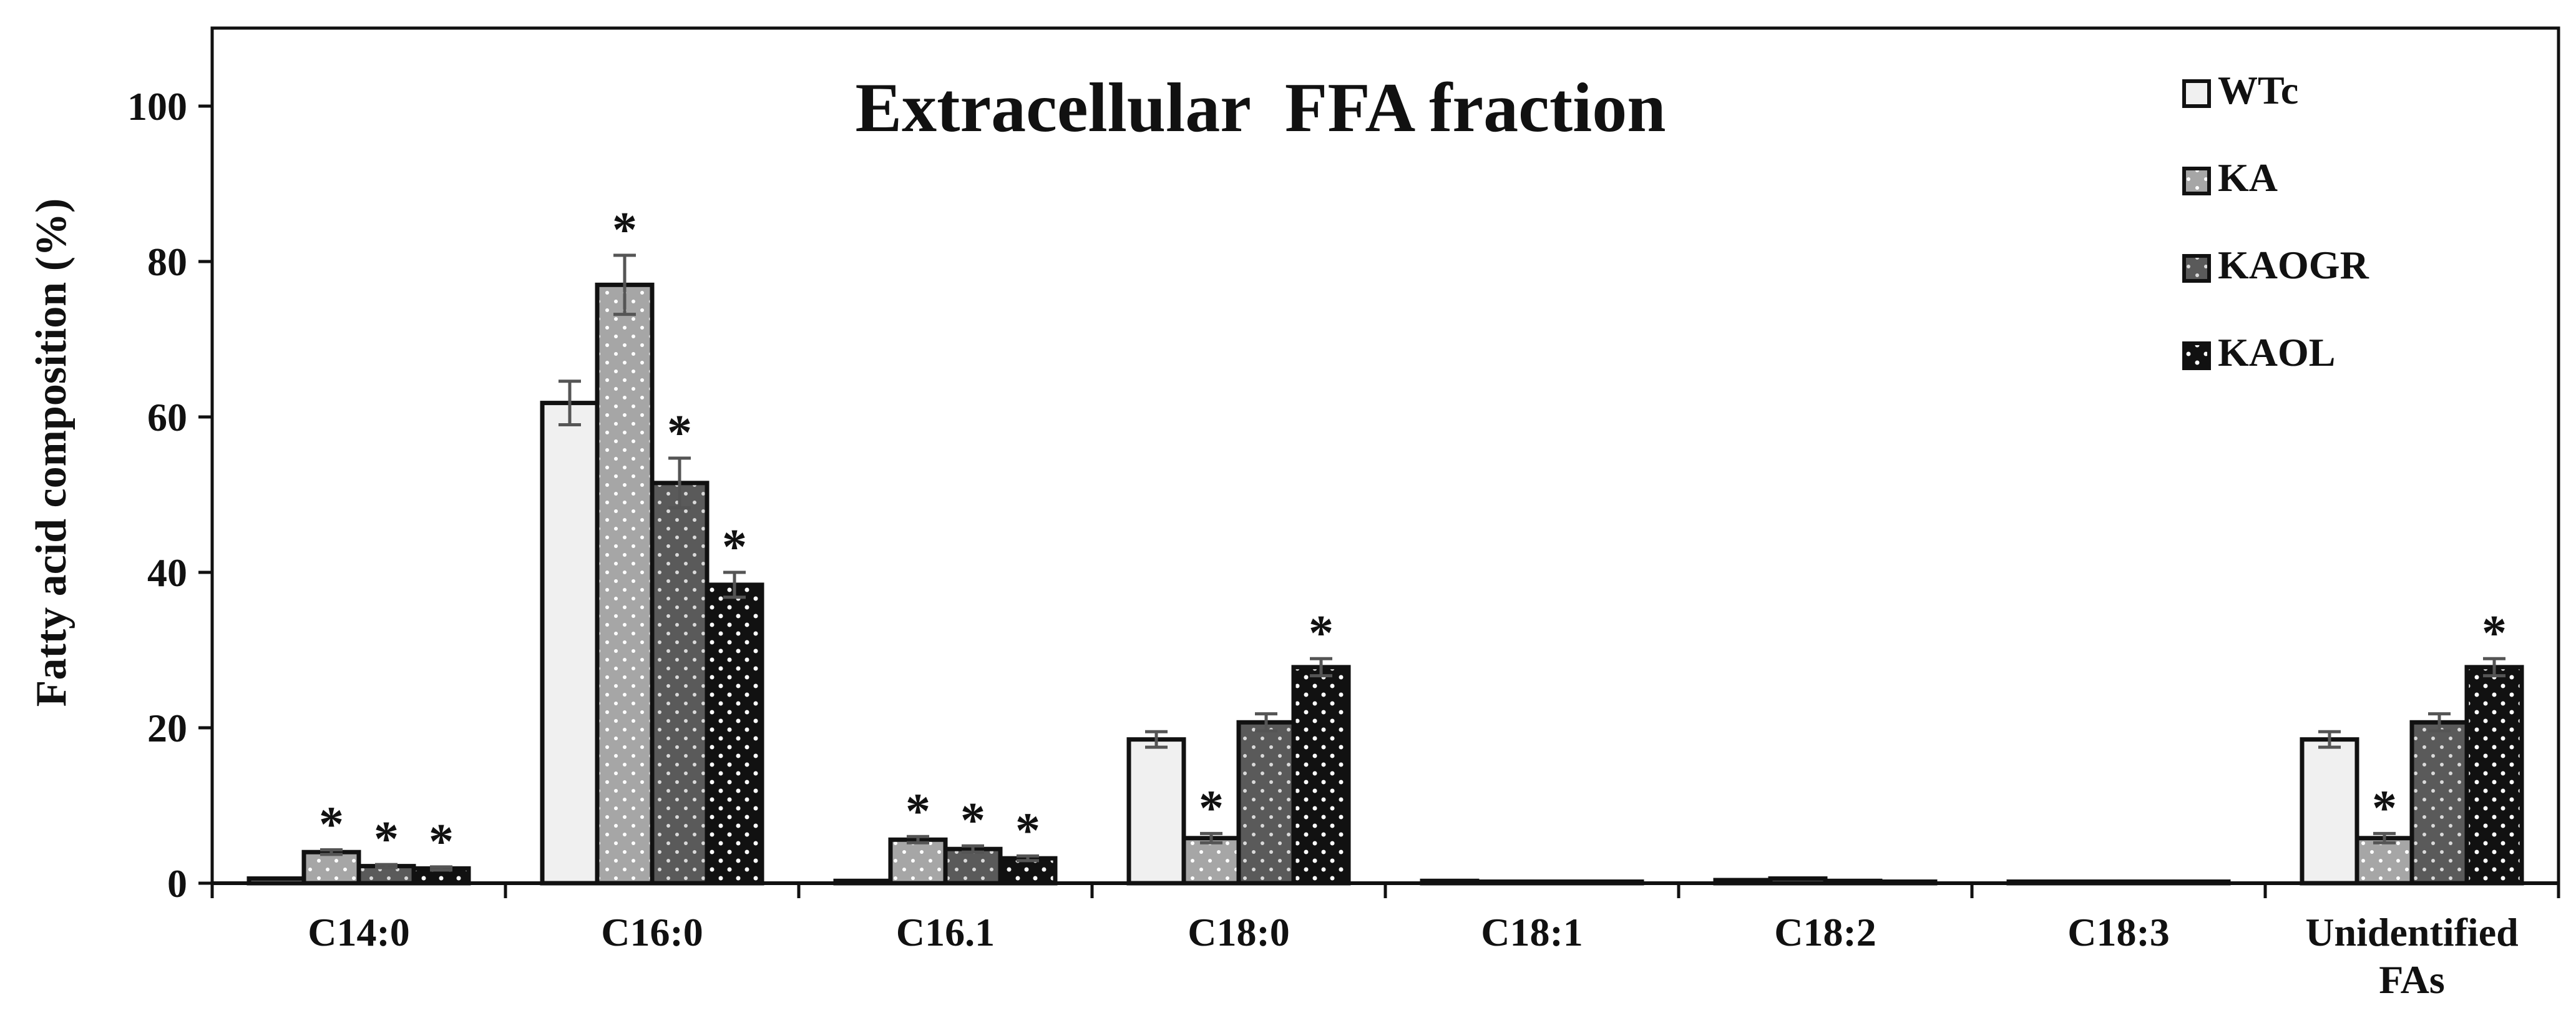  I want to click on legend: WTc KA KAOGR KAOL, so click(2275, 221).